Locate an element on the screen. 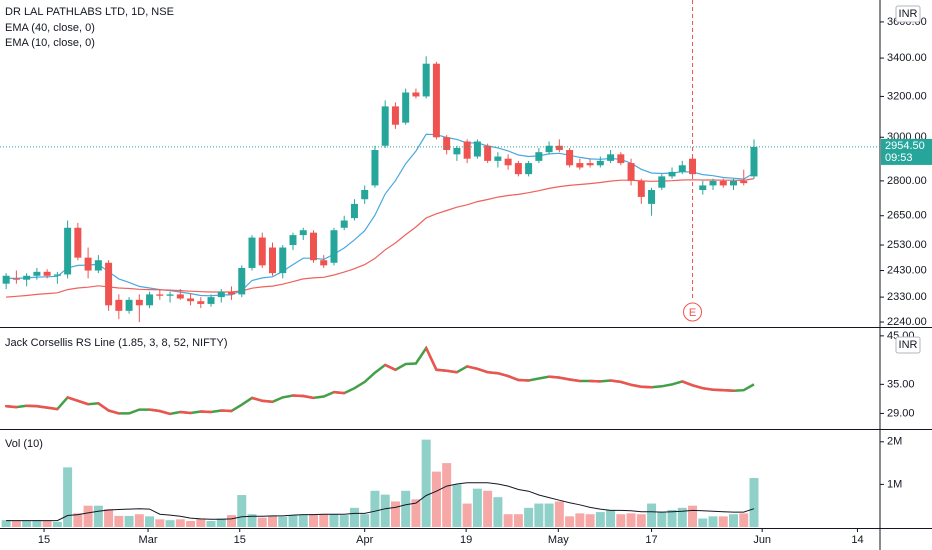  x-tick-label: 19 is located at coordinates (466, 540).